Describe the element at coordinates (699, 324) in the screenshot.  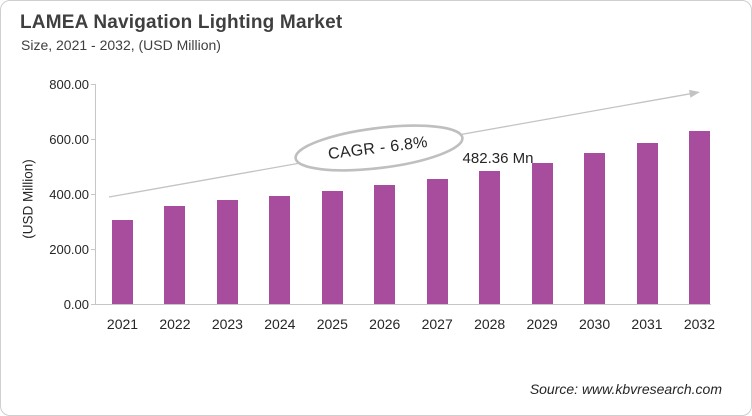
I see `x-tick-label-2032: 2032` at that location.